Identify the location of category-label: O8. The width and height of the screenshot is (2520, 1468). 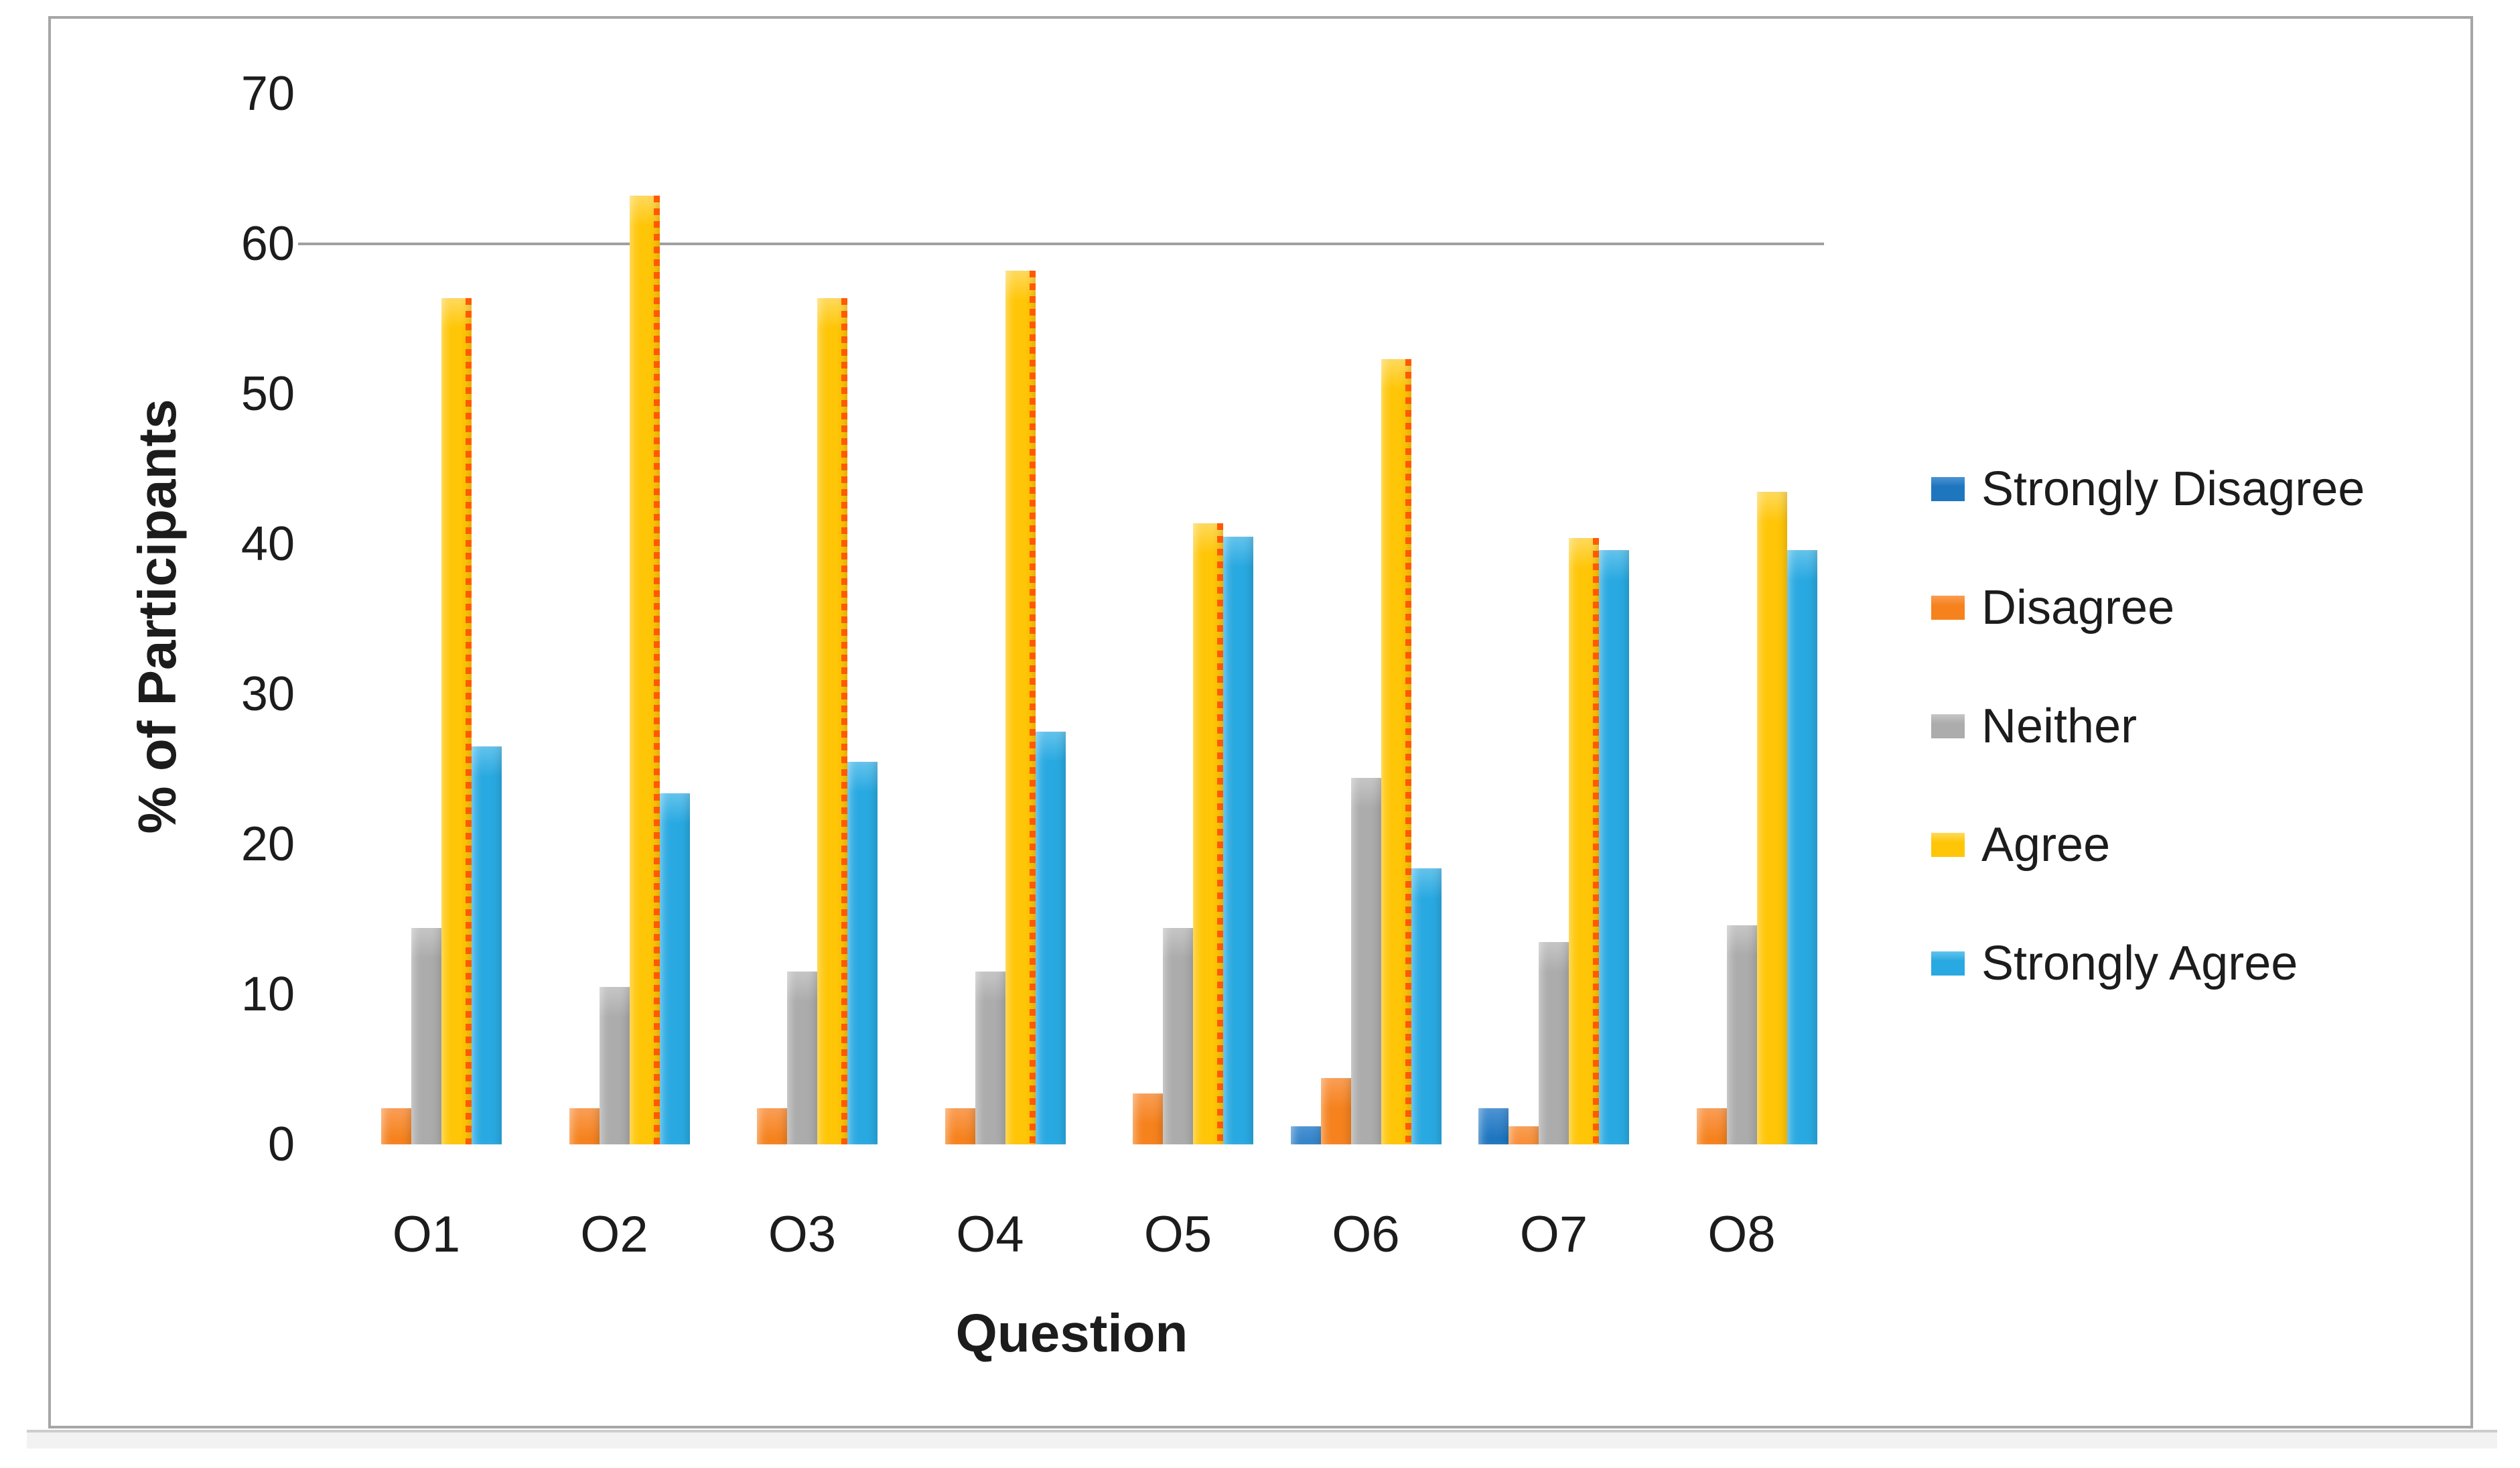
(1742, 1234).